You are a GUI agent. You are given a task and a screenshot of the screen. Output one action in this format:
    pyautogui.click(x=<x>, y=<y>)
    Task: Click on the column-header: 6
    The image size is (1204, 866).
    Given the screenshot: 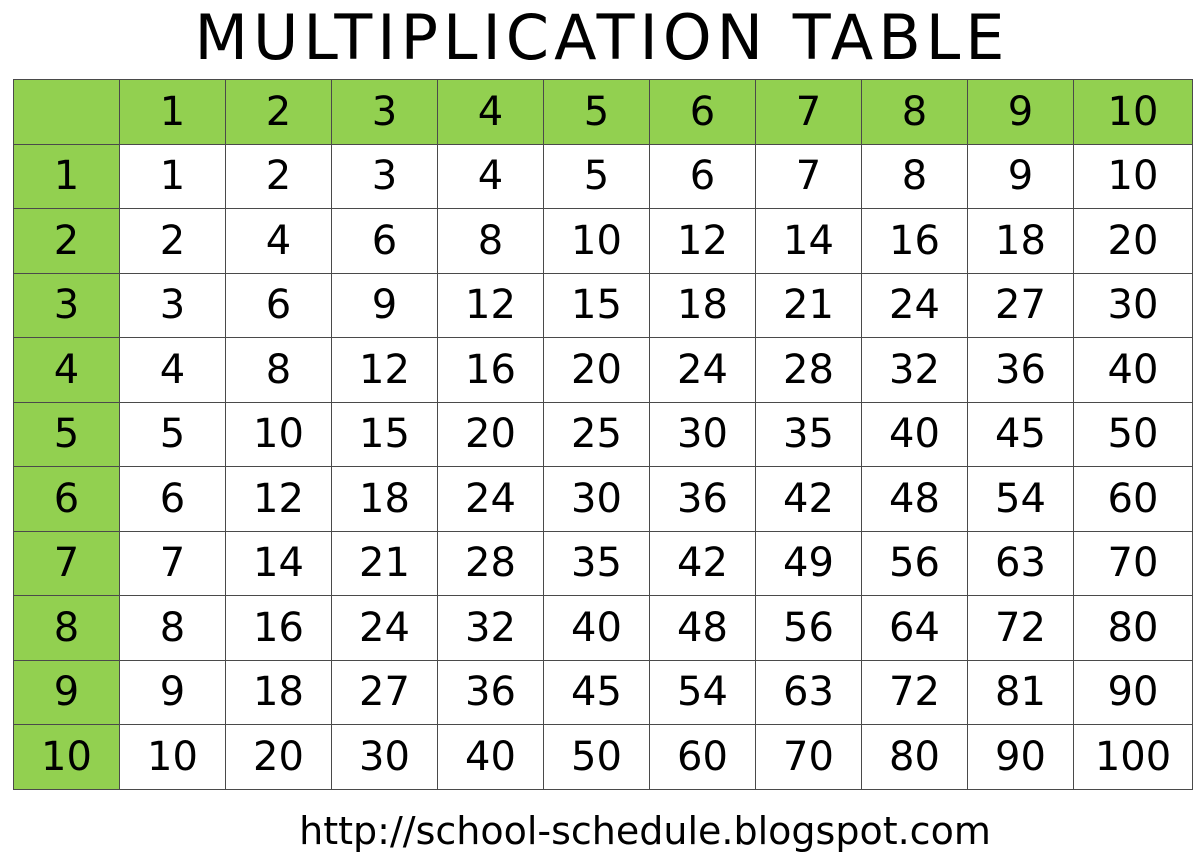 What is the action you would take?
    pyautogui.click(x=702, y=112)
    